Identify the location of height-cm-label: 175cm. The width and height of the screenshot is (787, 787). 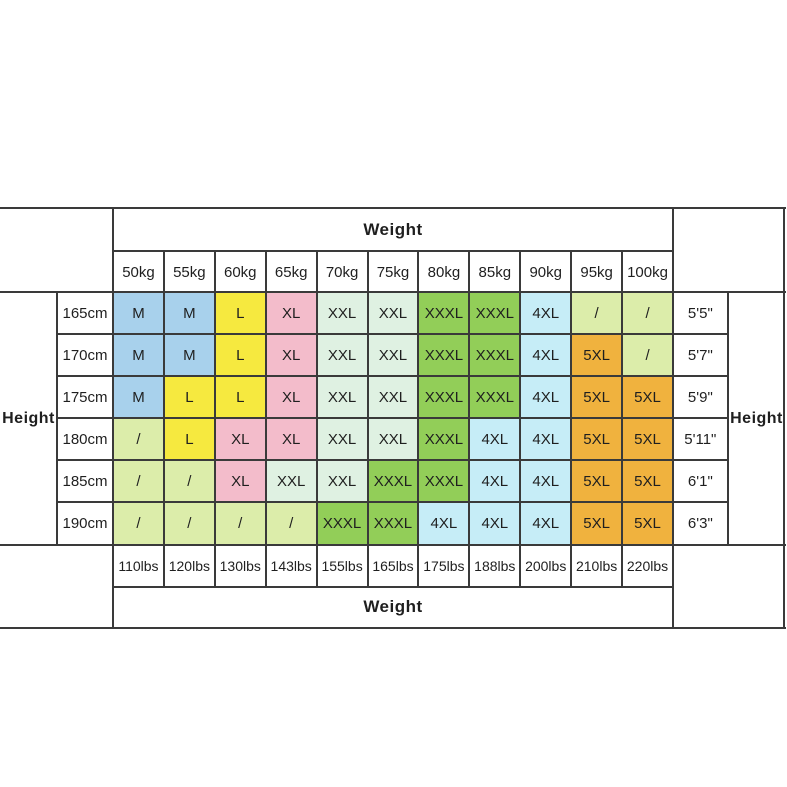
(85, 397).